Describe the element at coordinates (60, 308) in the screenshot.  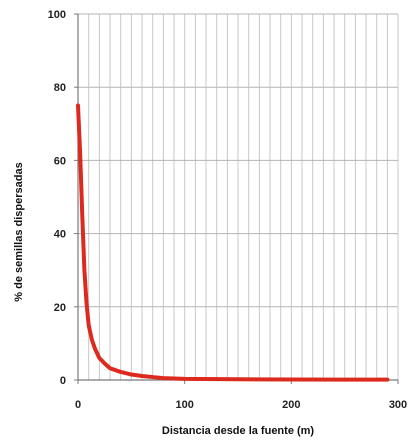
I see `y-tick-label: 20` at that location.